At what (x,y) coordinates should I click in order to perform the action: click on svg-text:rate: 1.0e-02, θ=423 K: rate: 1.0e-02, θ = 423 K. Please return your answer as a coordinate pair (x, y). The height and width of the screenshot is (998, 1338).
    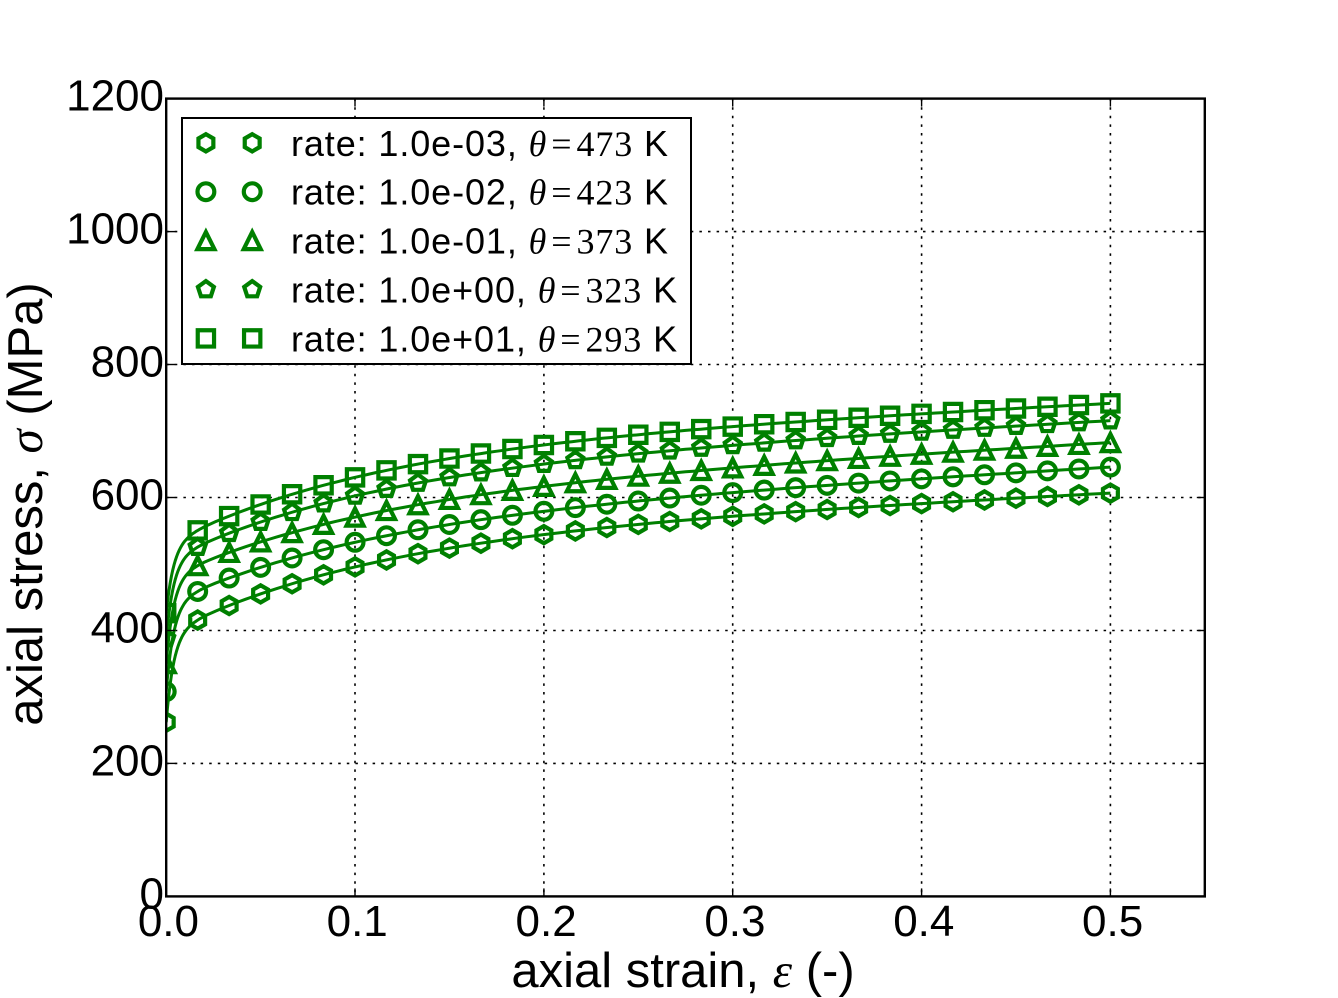
    Looking at the image, I should click on (480, 192).